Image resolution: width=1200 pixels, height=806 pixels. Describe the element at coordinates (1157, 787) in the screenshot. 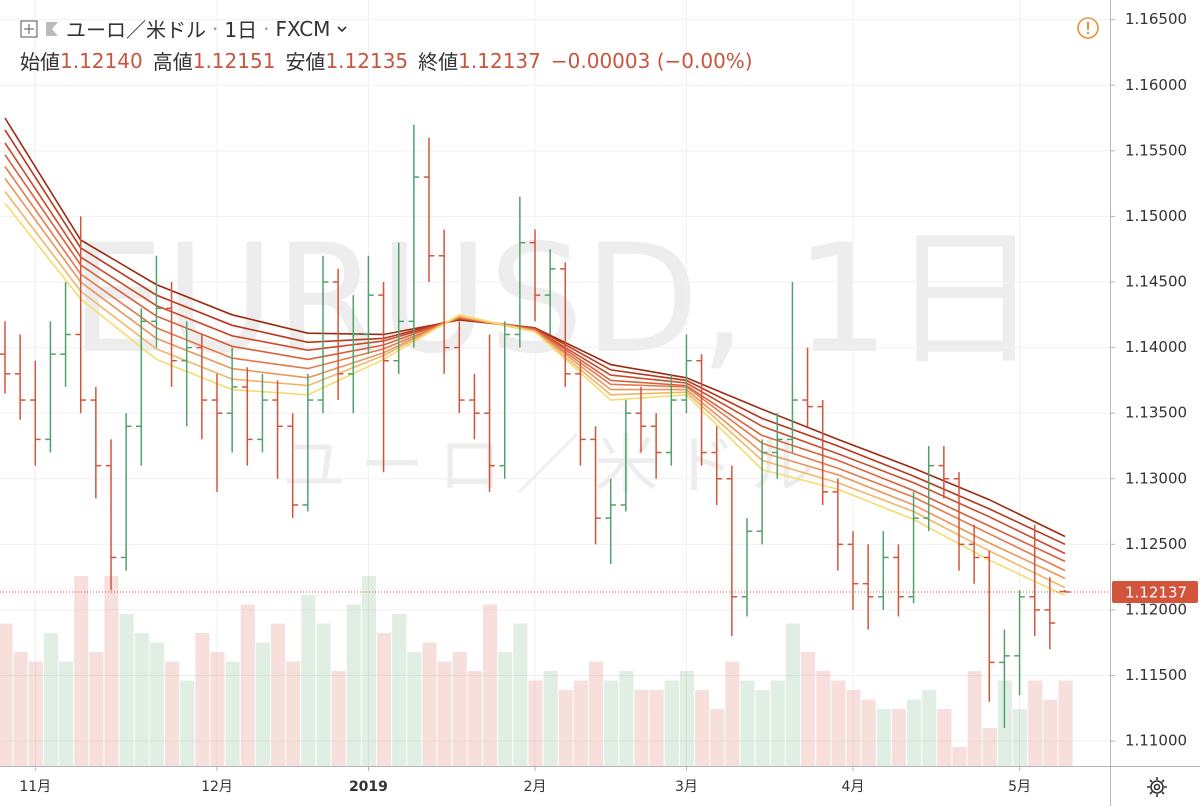

I see `settings-icon` at that location.